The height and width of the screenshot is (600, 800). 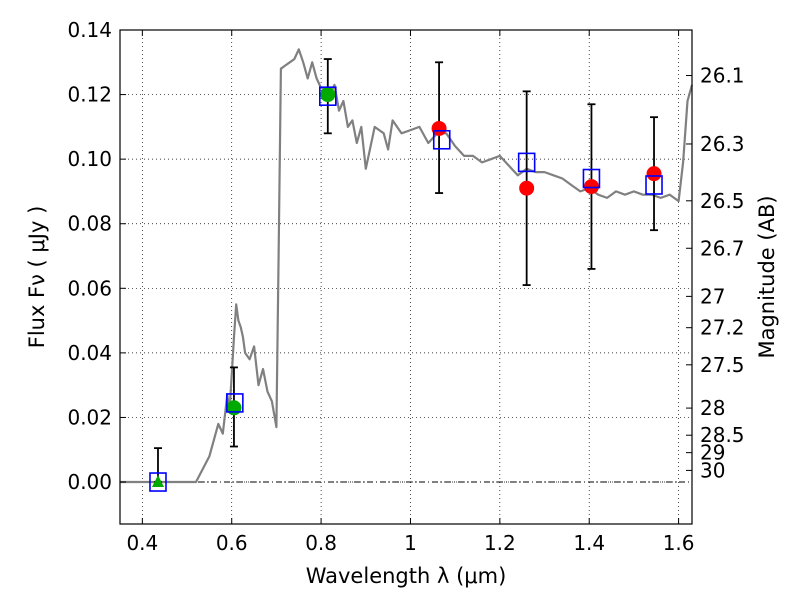 I want to click on x-tick-label: 1.4, so click(x=589, y=543).